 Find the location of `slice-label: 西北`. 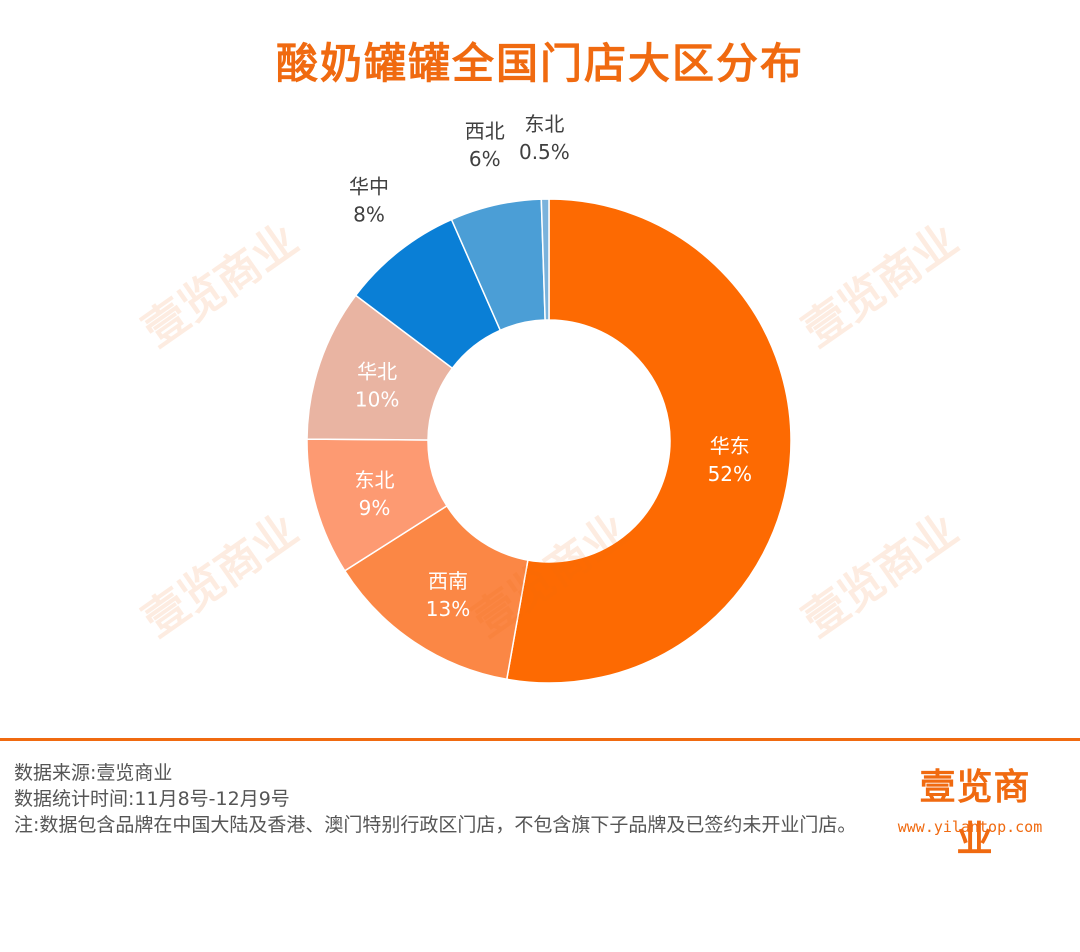

slice-label: 西北 is located at coordinates (485, 131).